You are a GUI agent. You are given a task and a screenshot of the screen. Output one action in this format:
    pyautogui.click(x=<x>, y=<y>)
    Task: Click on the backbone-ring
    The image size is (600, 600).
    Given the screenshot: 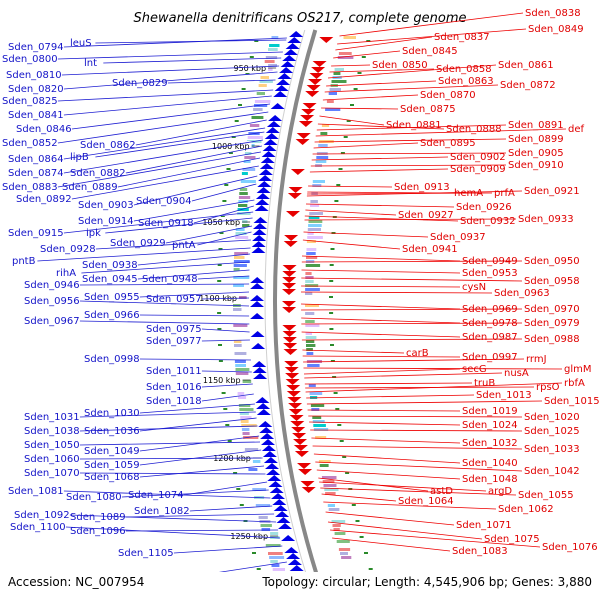 What is the action you would take?
    pyautogui.click(x=296, y=302)
    